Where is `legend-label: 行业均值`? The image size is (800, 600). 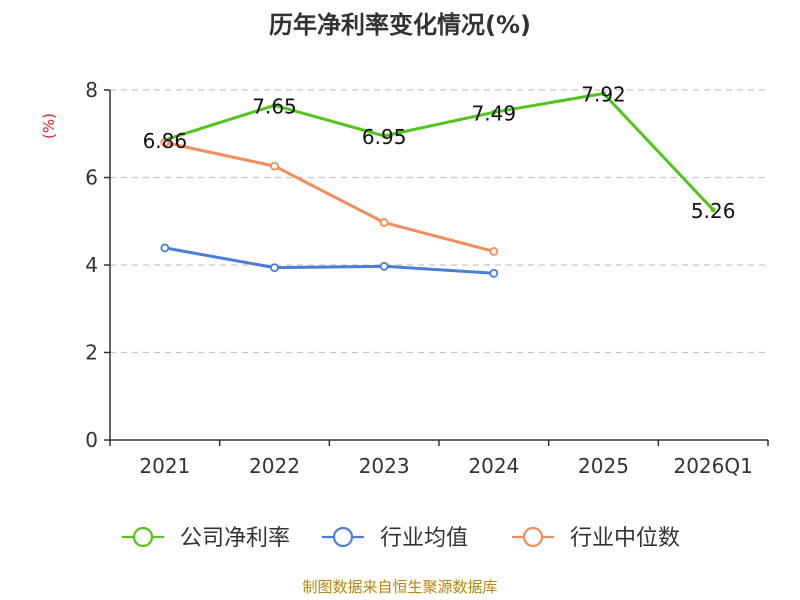
legend-label: 行业均值 is located at coordinates (424, 538).